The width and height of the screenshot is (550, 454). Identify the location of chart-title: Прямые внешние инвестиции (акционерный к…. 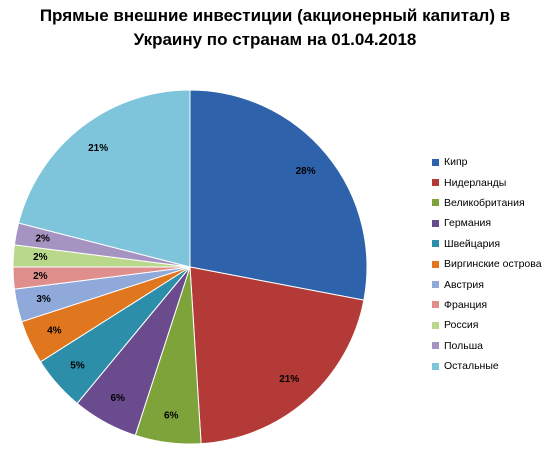
(275, 28).